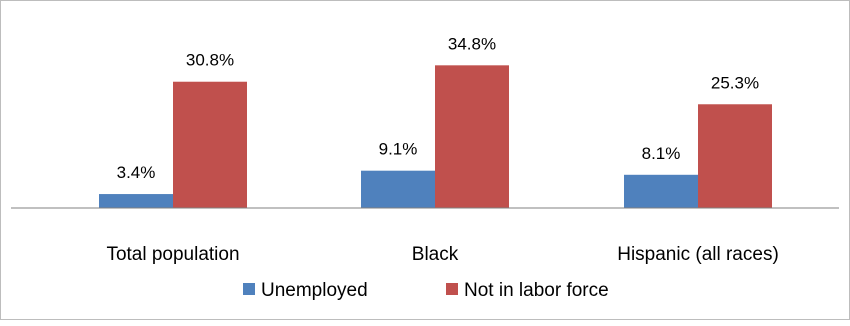  Describe the element at coordinates (536, 290) in the screenshot. I see `legend-label-not-in-labor-force: Not in labor force` at that location.